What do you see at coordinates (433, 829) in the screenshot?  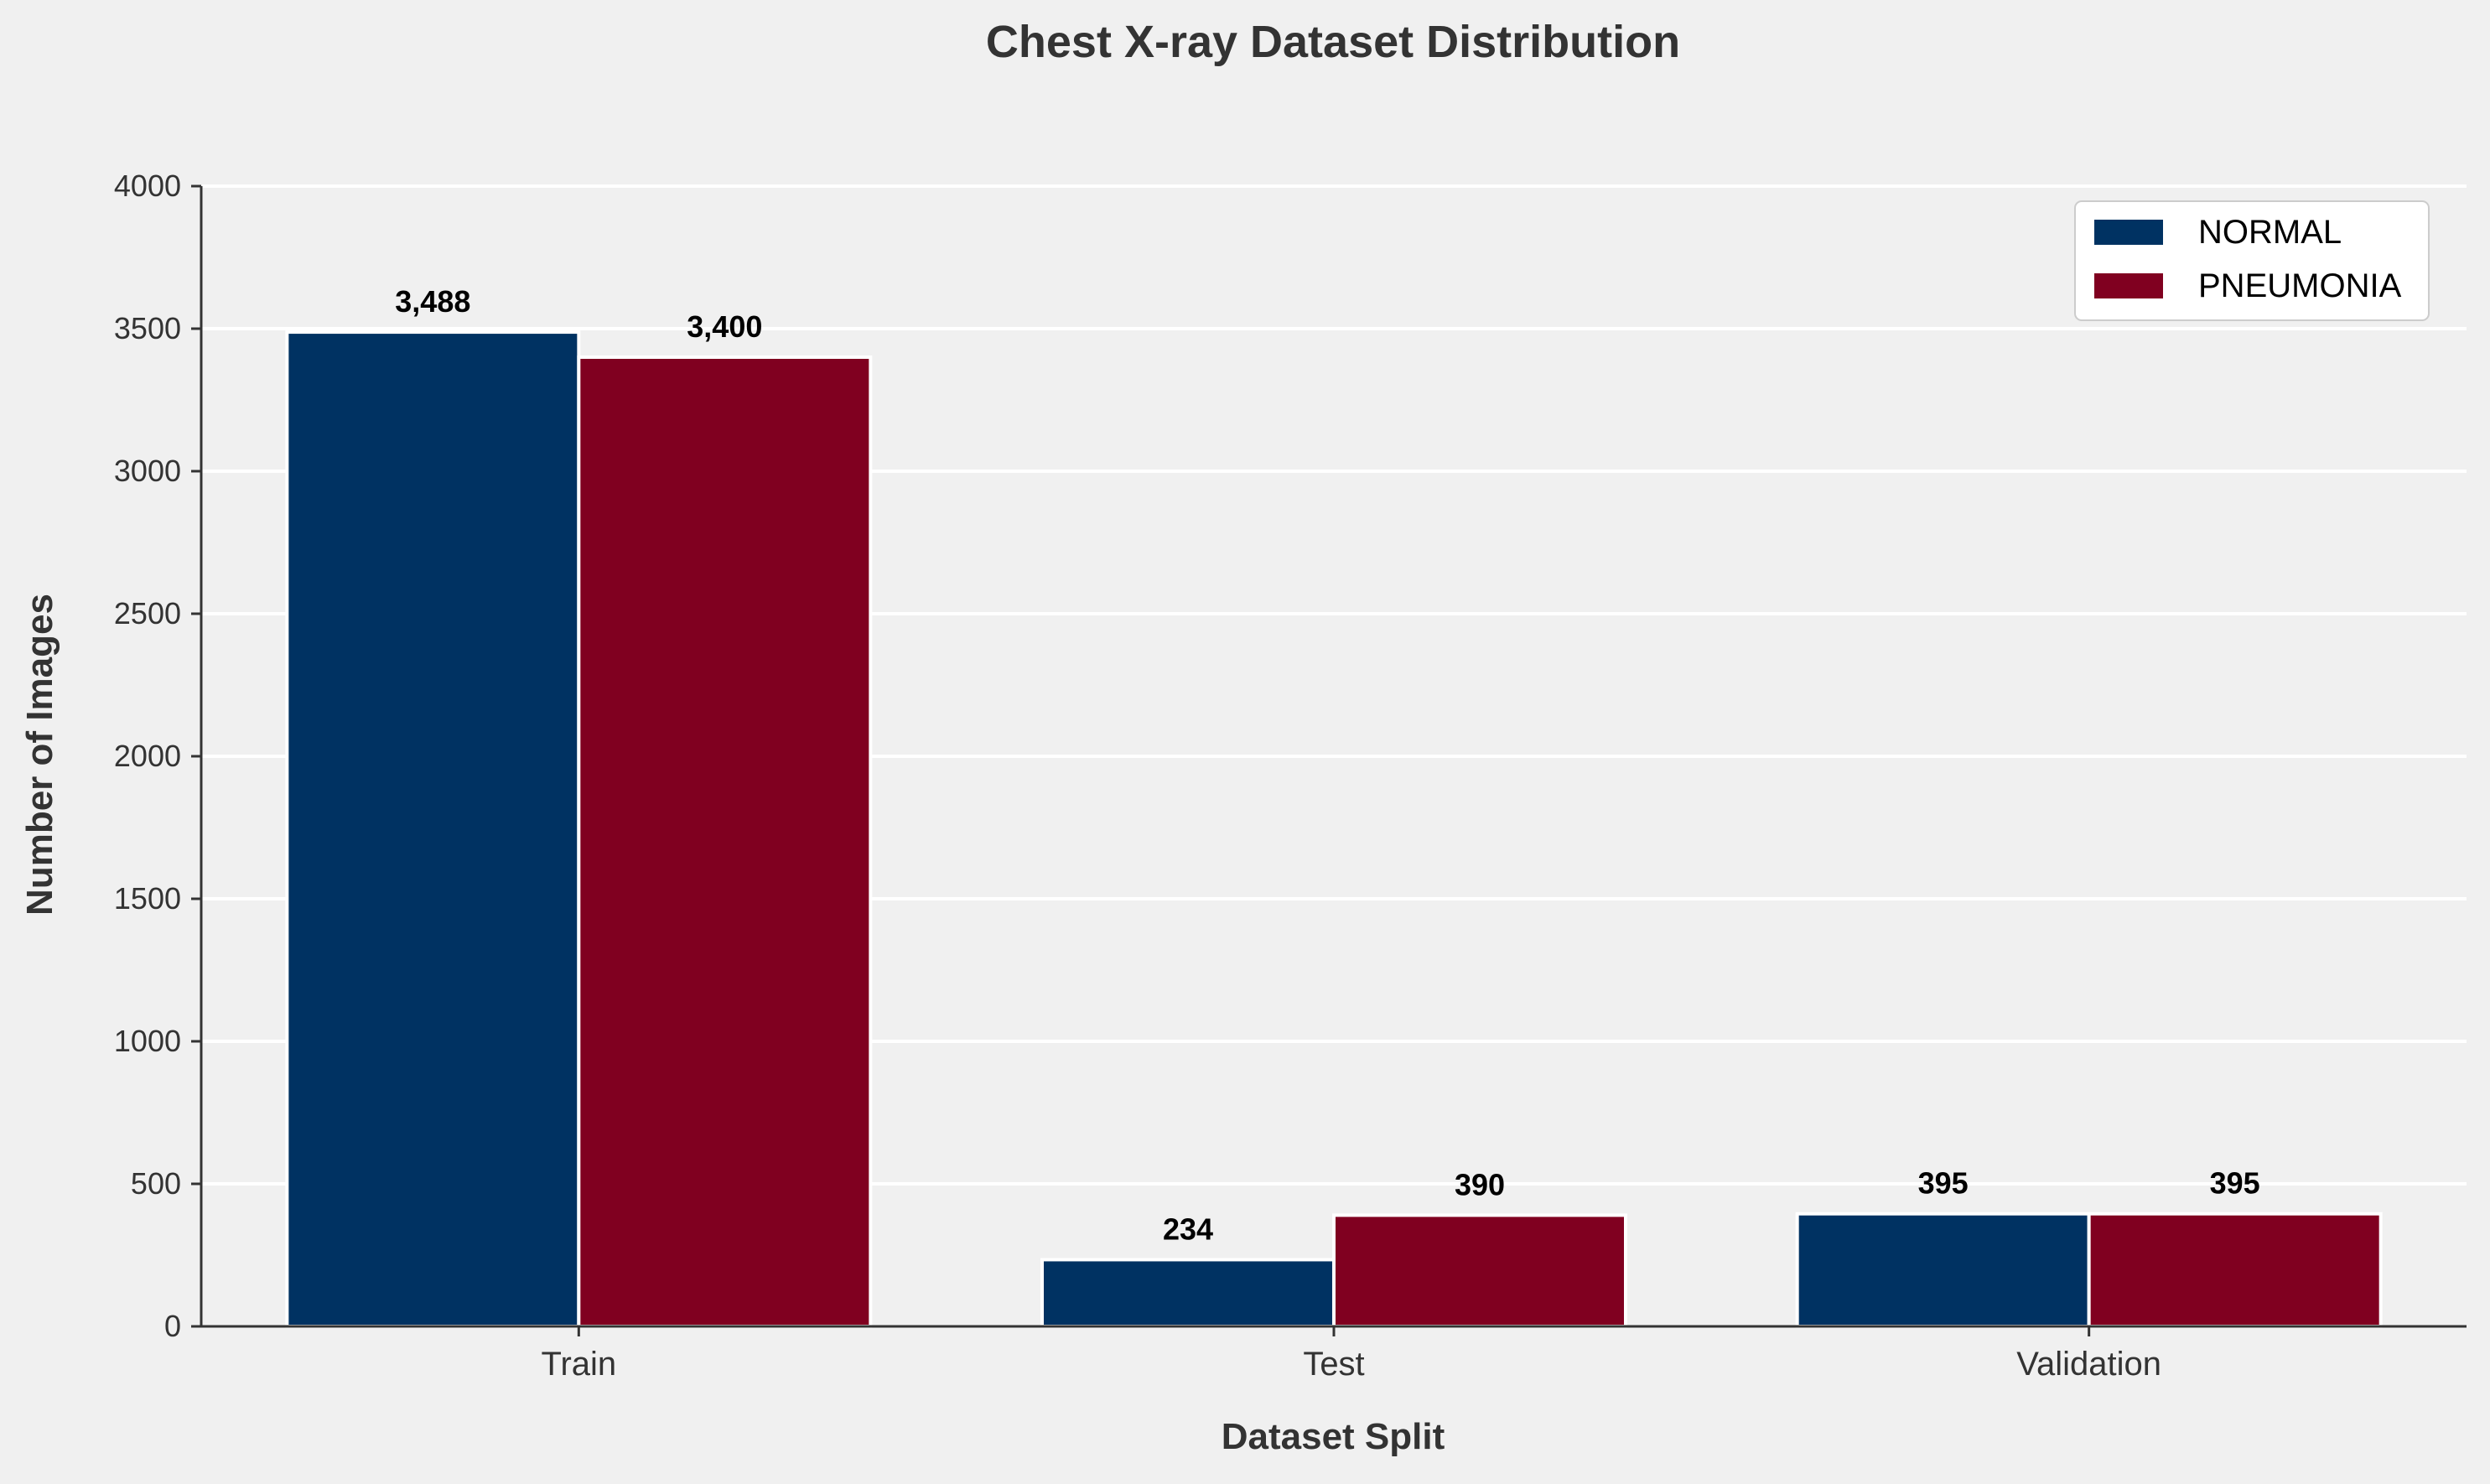 I see `bar-normal-train` at bounding box center [433, 829].